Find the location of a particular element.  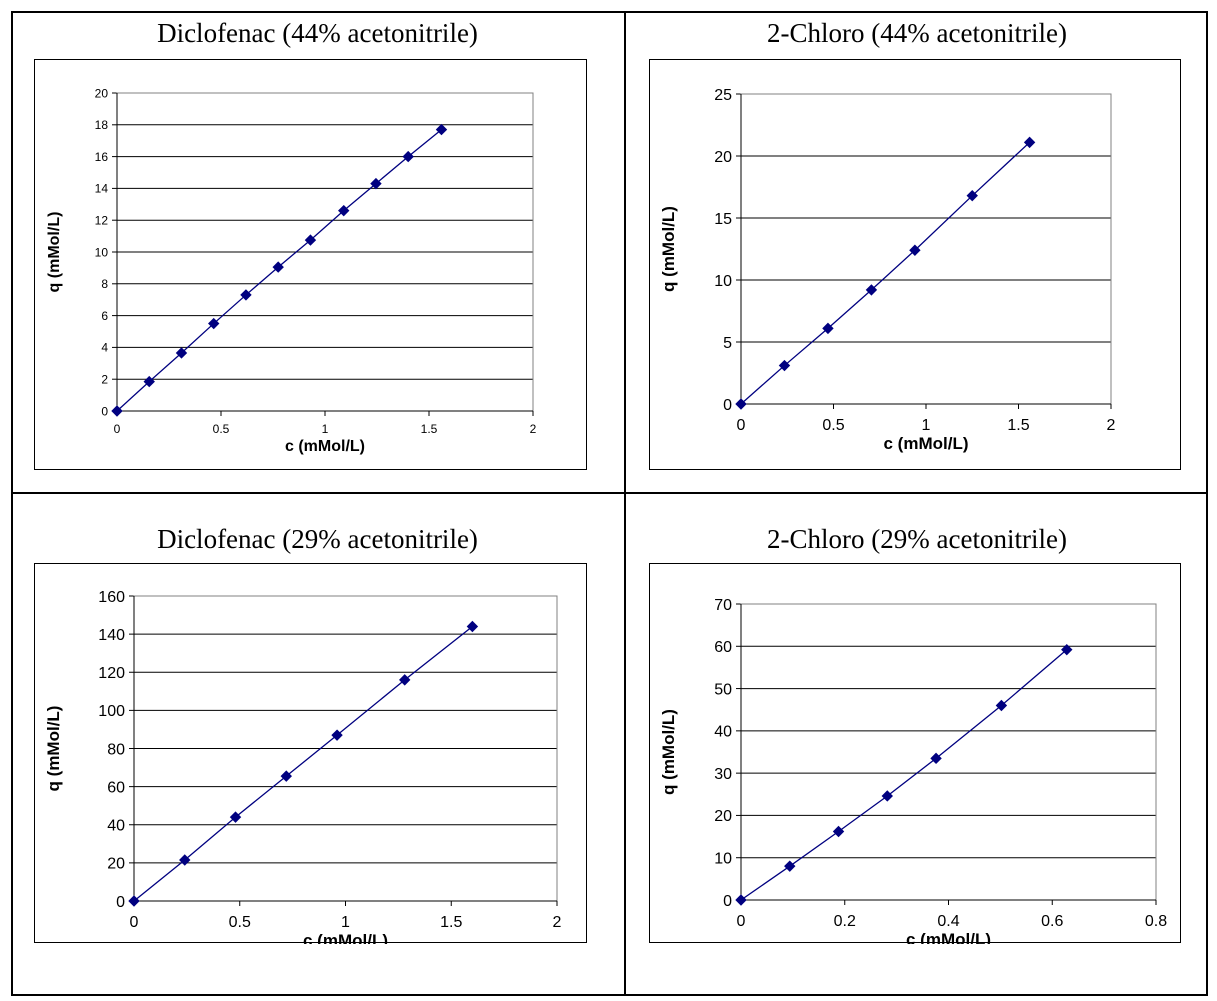

table-divider-vertical is located at coordinates (625, 503).